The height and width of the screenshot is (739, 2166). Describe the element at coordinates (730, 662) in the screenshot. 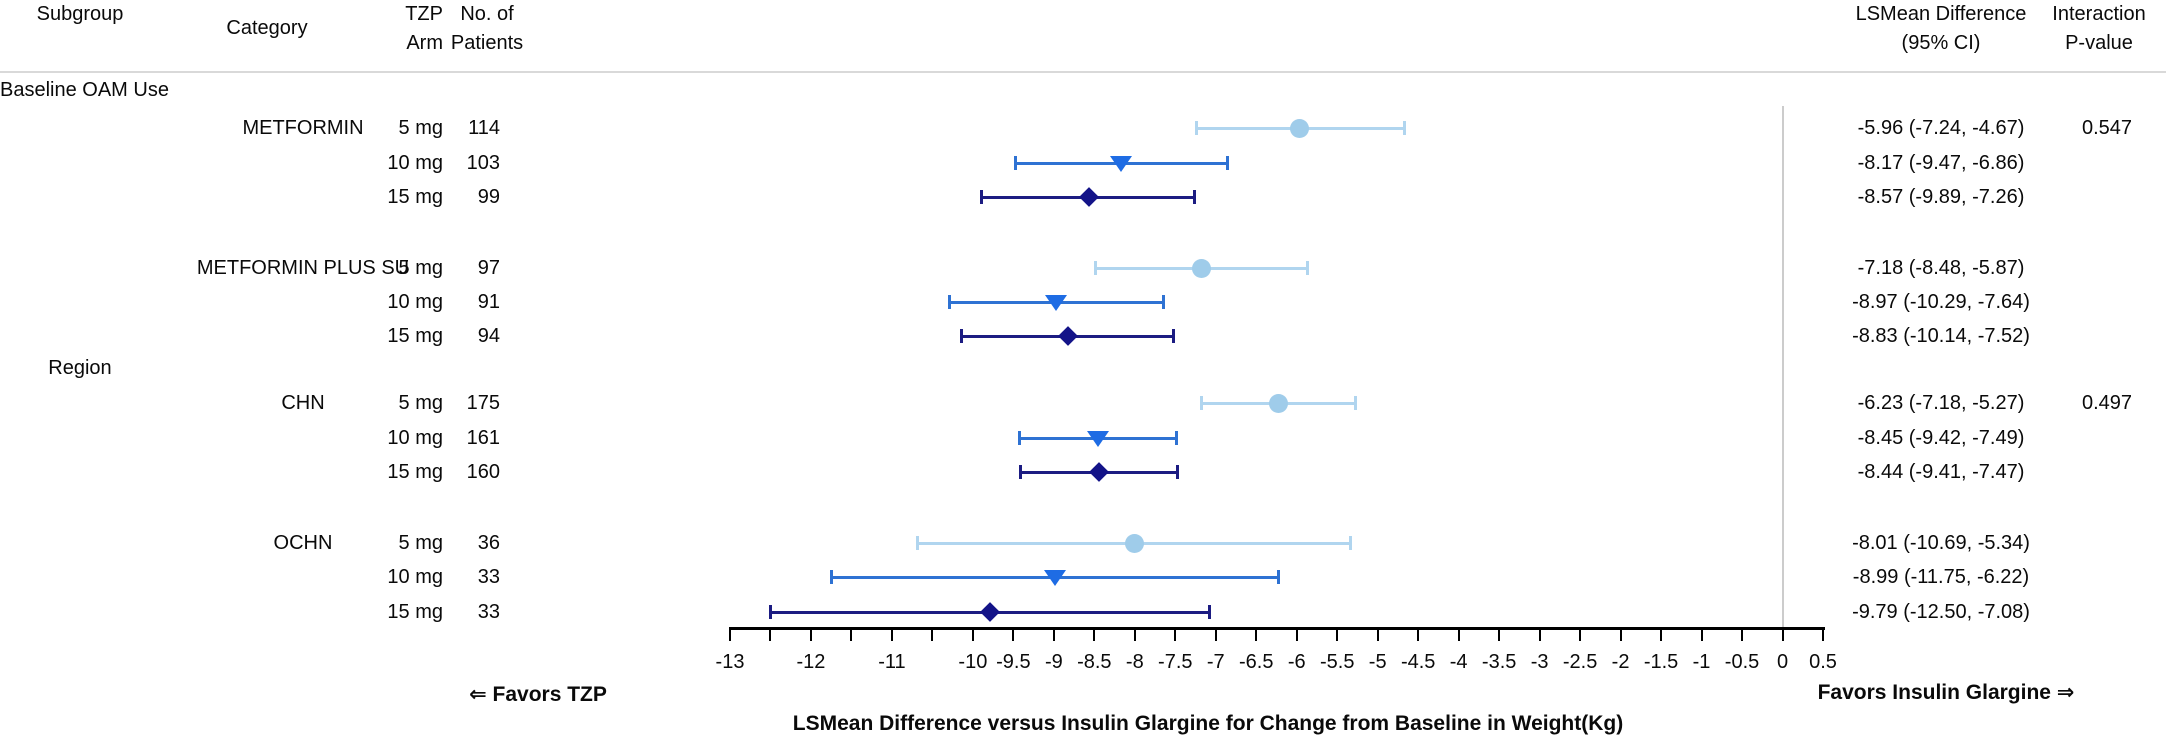

I see `x-axis-tick-label: -13` at that location.